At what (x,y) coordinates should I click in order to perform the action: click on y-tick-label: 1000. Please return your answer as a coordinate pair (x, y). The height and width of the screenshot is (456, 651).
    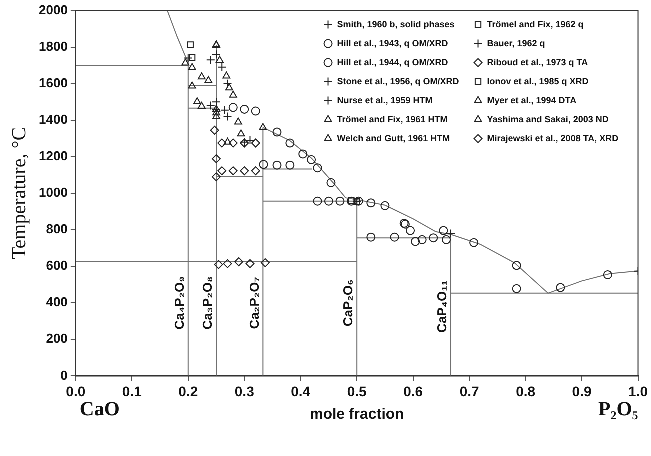
    Looking at the image, I should click on (53, 192).